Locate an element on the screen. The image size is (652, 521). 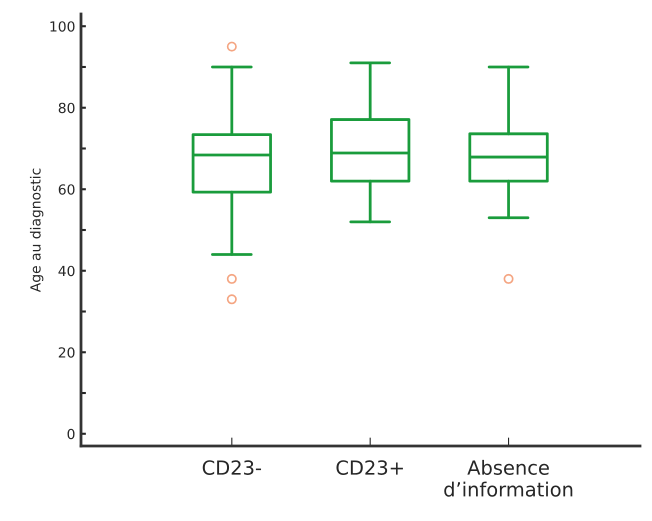
x-tick-label: CD23+ is located at coordinates (369, 467).